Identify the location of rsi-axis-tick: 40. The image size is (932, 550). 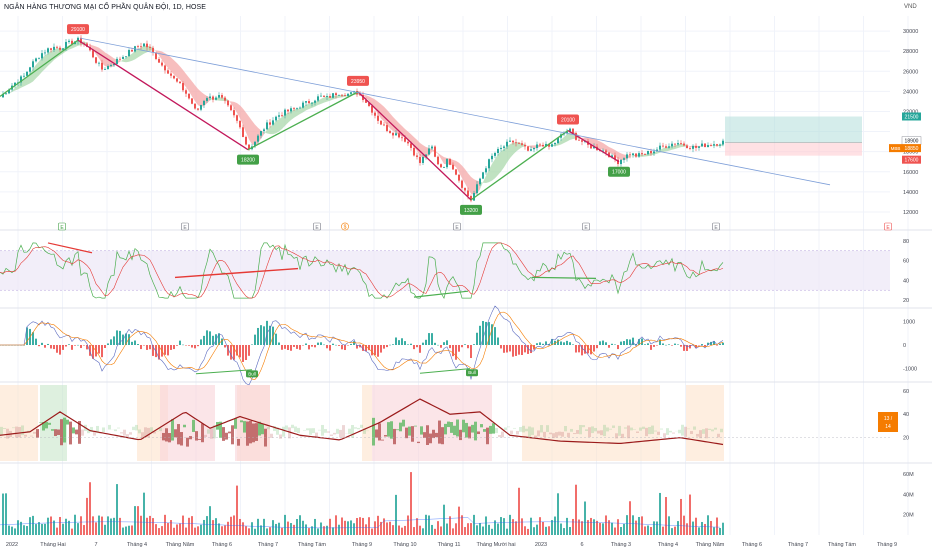
(906, 281).